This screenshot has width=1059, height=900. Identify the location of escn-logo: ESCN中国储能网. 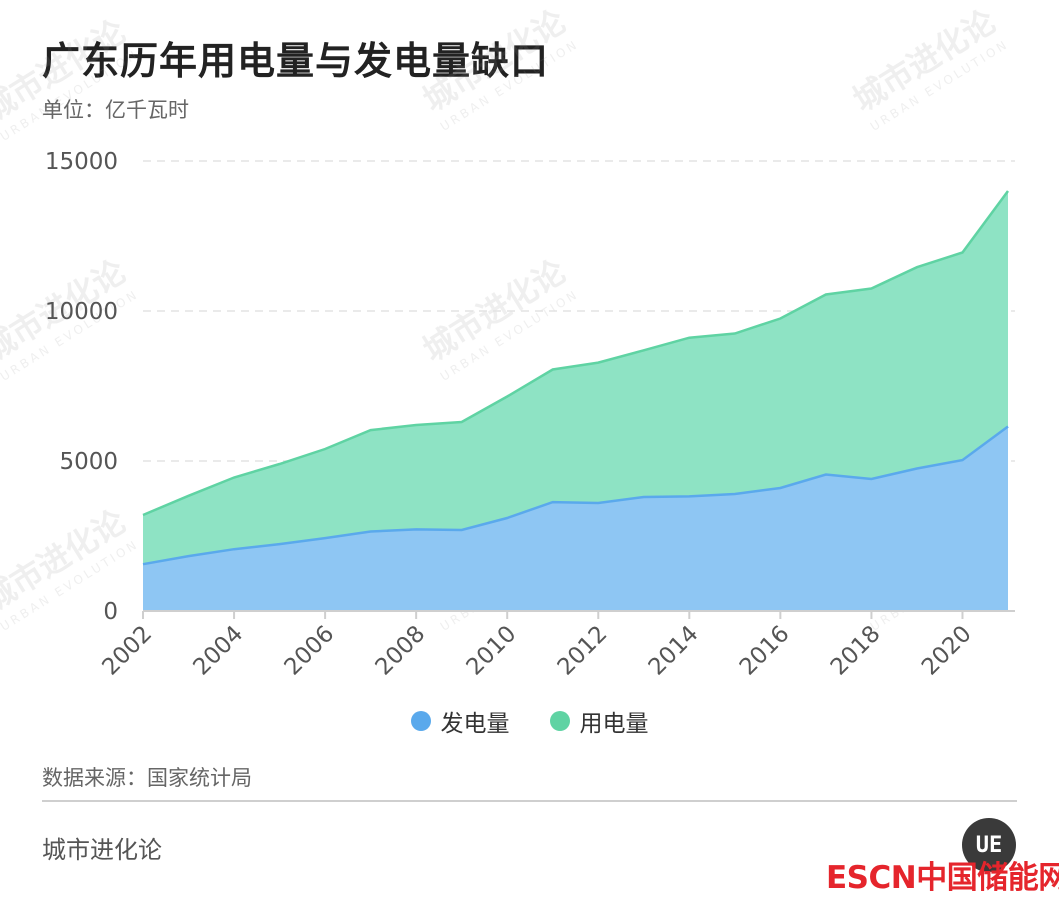
(942, 878).